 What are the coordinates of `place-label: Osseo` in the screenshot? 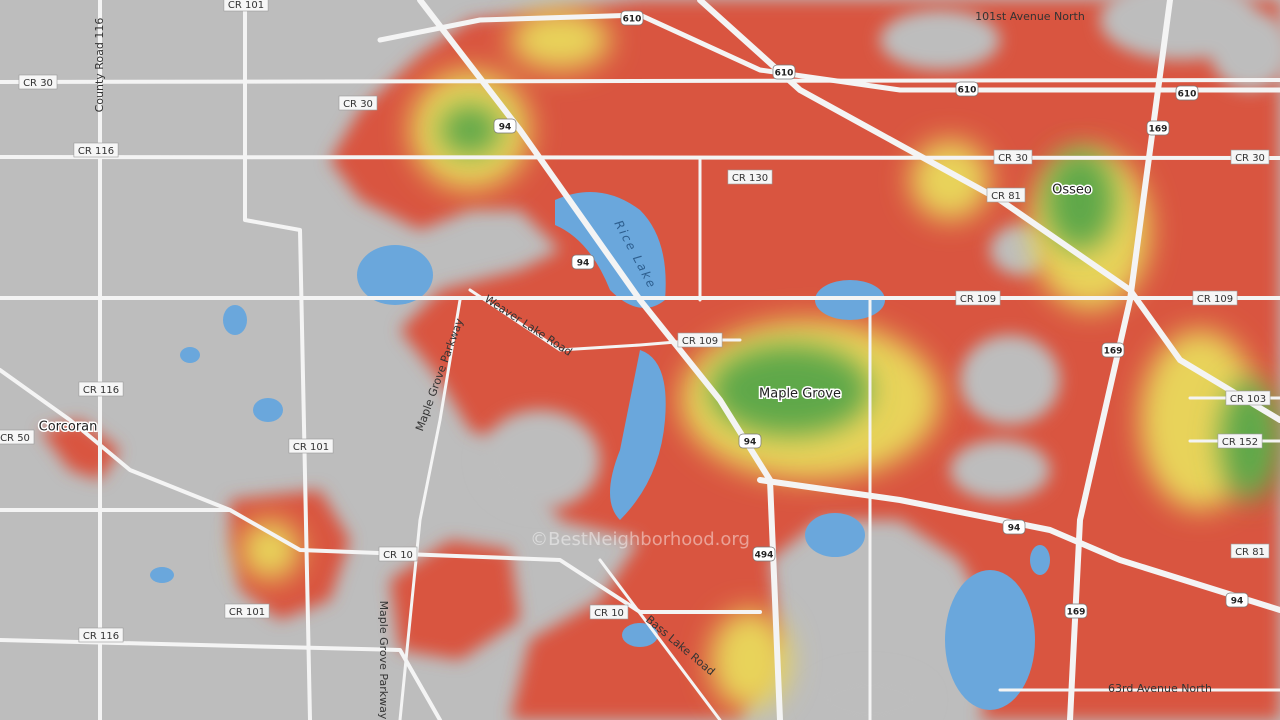 It's located at (1072, 190).